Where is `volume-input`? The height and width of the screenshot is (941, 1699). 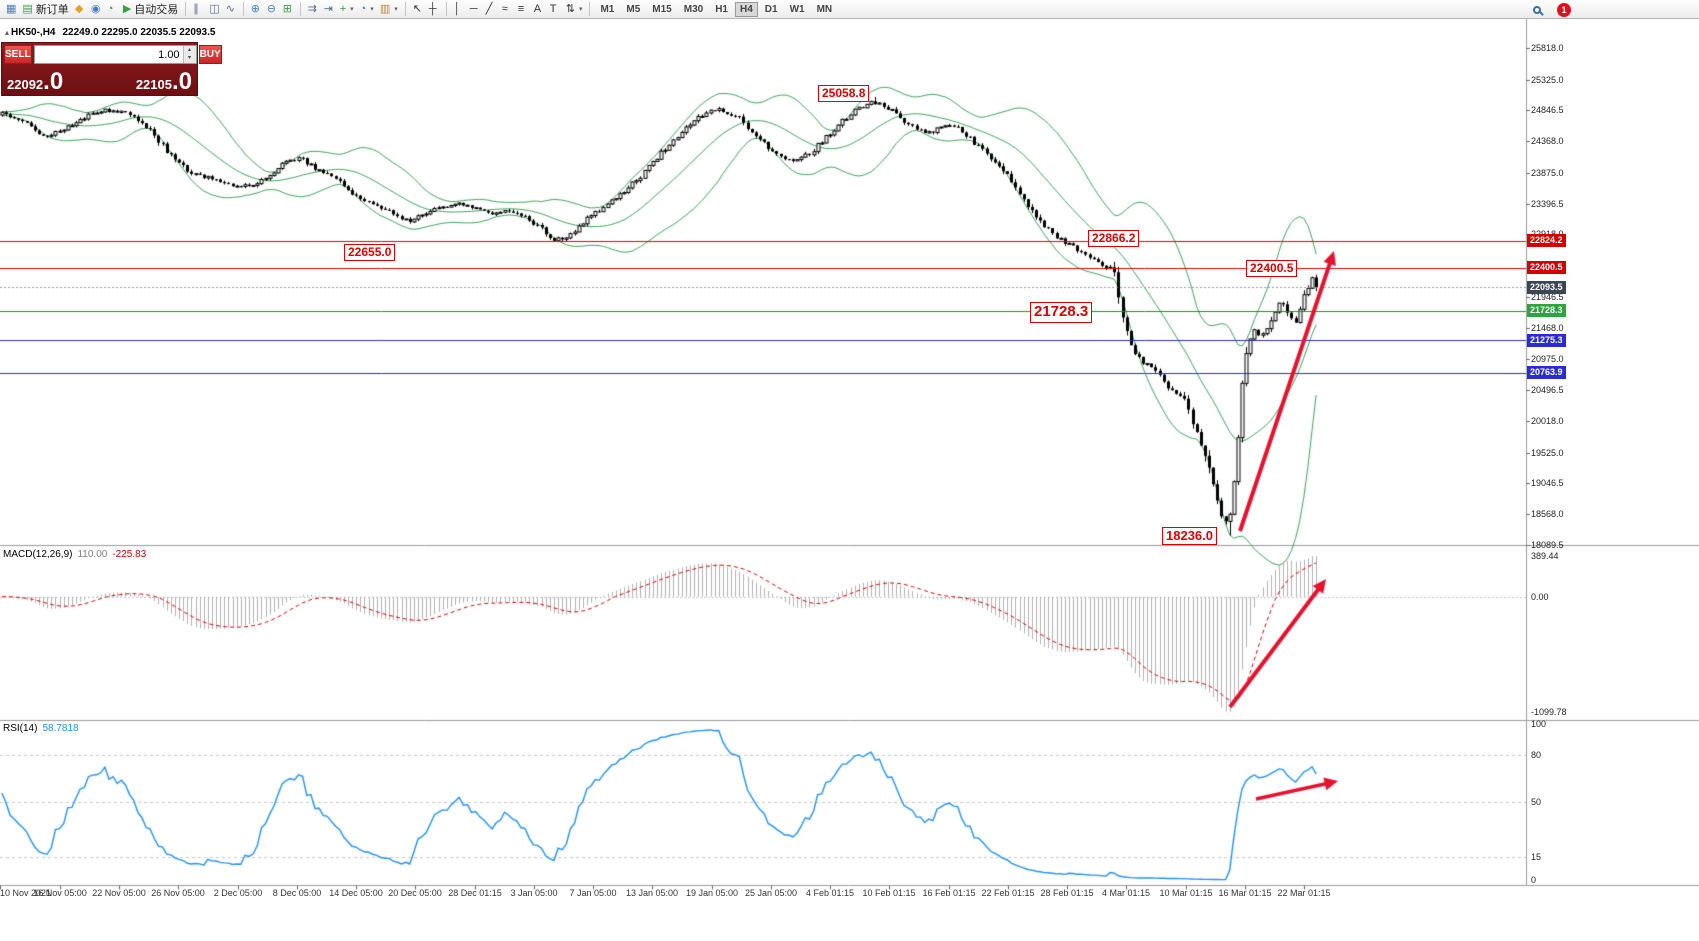 volume-input is located at coordinates (108, 54).